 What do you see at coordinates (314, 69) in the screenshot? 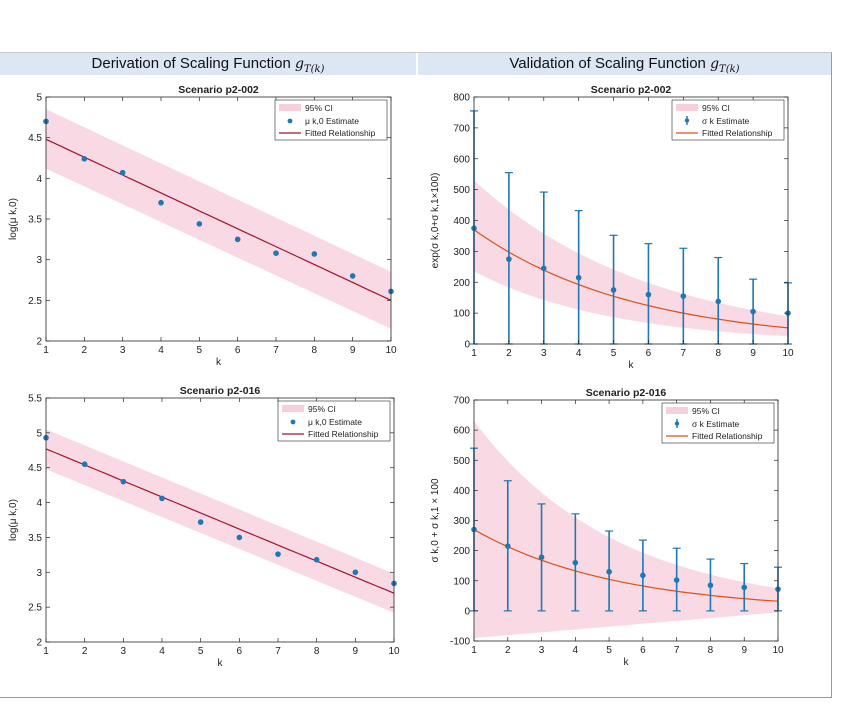
I see `header-left-math-sub: T(k)` at bounding box center [314, 69].